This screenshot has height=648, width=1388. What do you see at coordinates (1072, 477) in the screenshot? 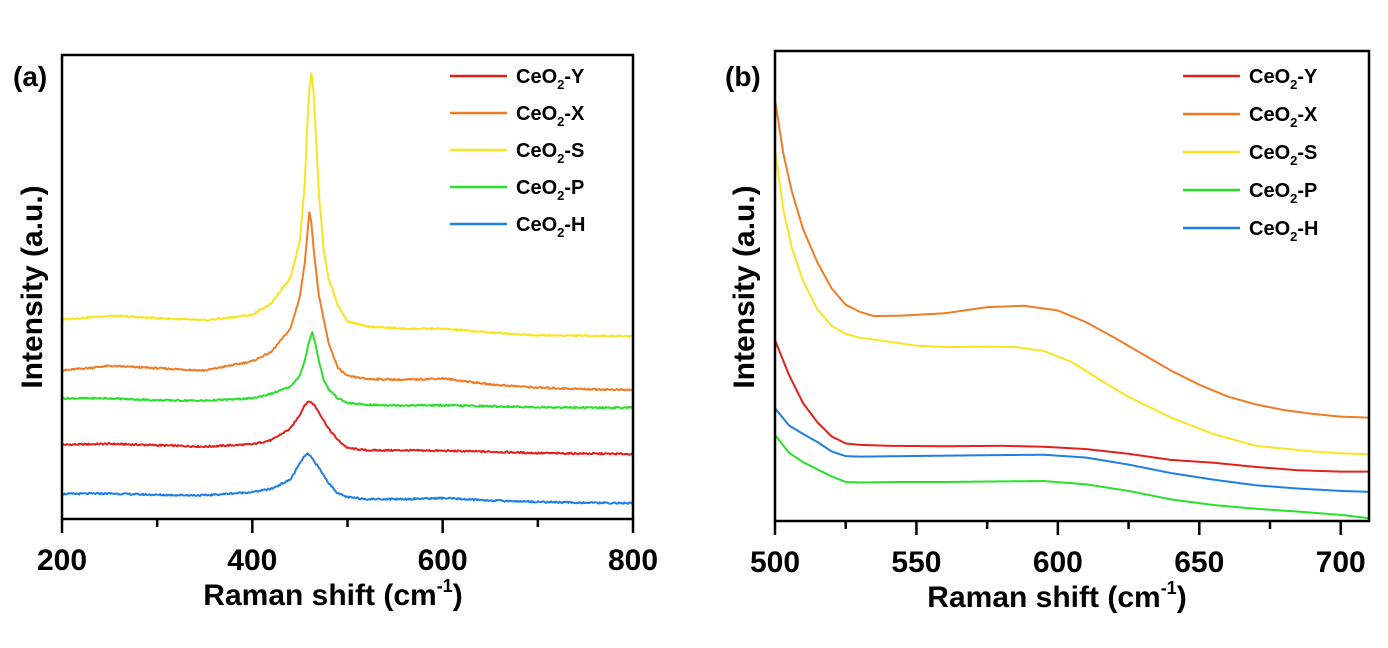
I see `panel-b-series-ceo2-p` at bounding box center [1072, 477].